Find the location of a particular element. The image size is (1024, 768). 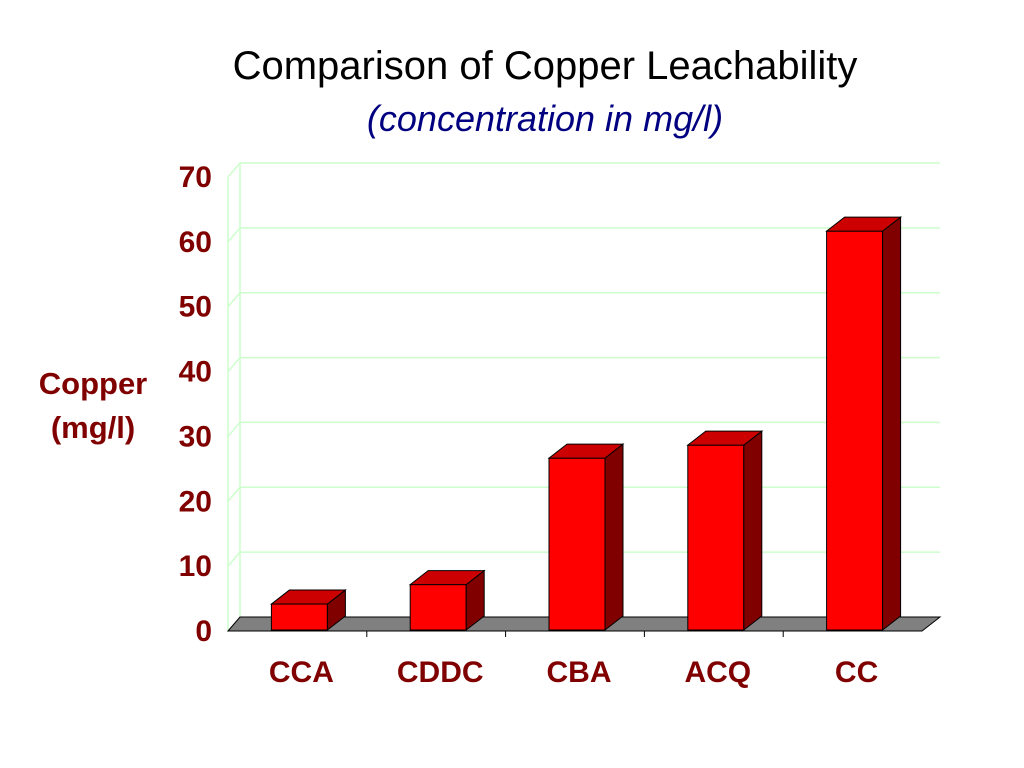

bar-cba is located at coordinates (586, 537).